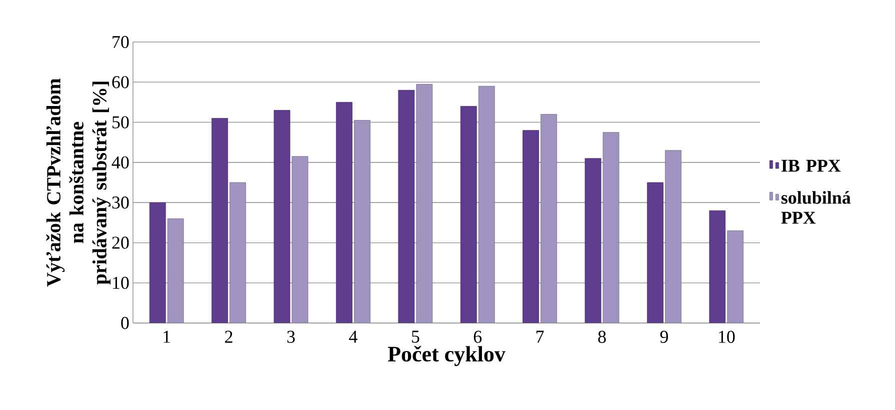  I want to click on y-axis-title: Výťažok CTPvzhľadom na konštantne pridávaný substrát [%], so click(78, 182).